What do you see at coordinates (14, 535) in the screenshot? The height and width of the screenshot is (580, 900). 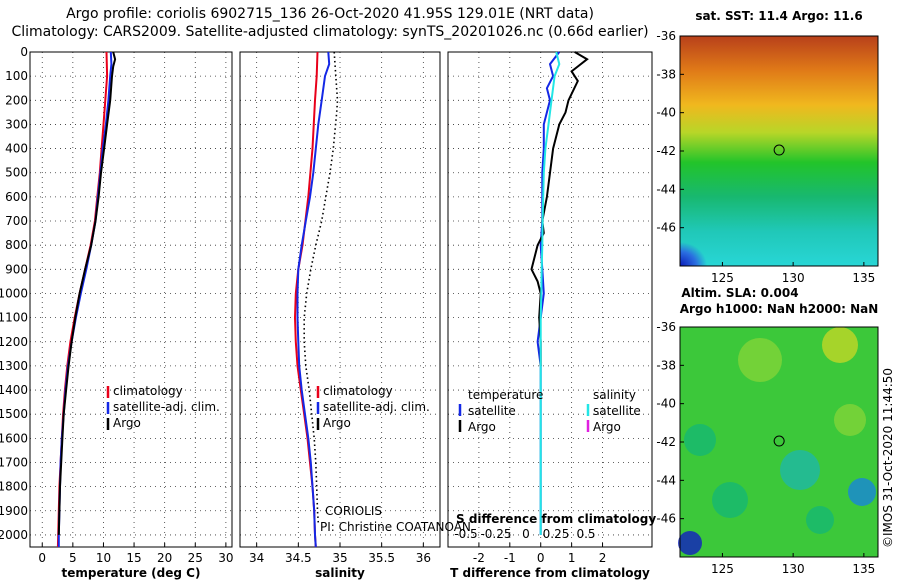 I see `y-tick-label: 2000` at bounding box center [14, 535].